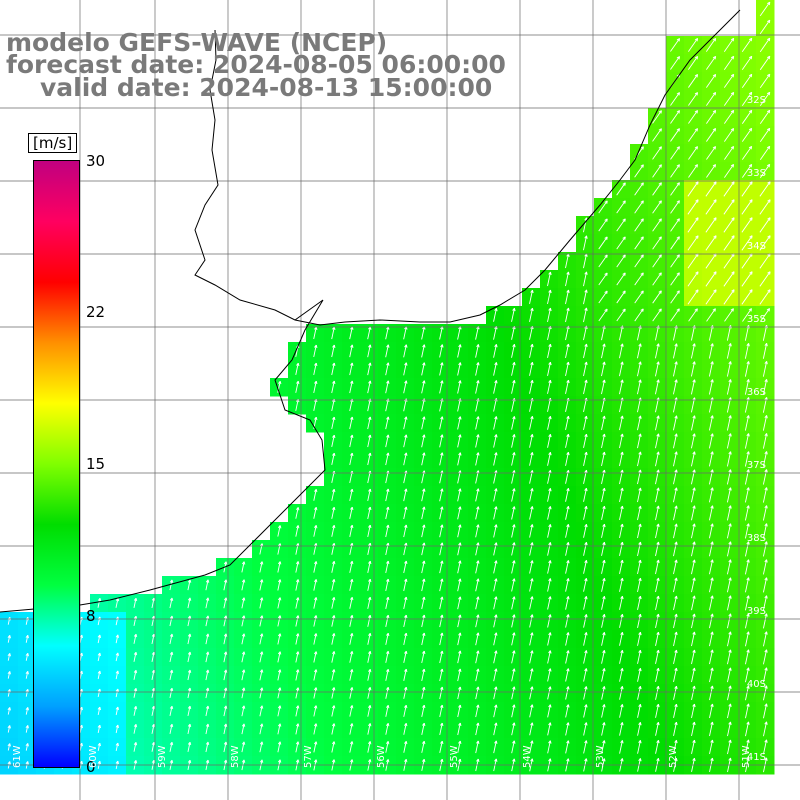  Describe the element at coordinates (96, 464) in the screenshot. I see `colorbar-tick: 15` at that location.